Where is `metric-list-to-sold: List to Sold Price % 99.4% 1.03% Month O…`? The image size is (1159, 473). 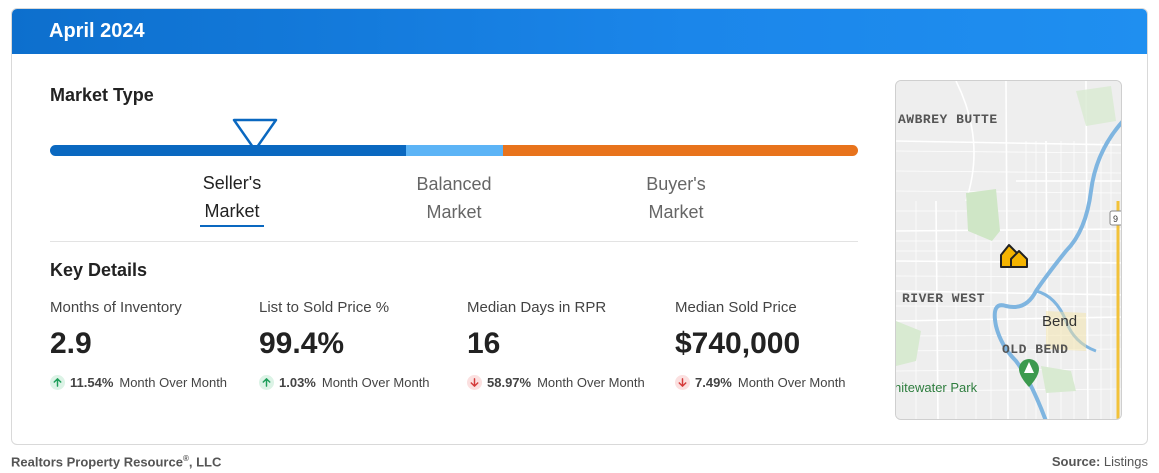
metric-list-to-sold: List to Sold Price % 99.4% 1.03% Month O… is located at coordinates (361, 345).